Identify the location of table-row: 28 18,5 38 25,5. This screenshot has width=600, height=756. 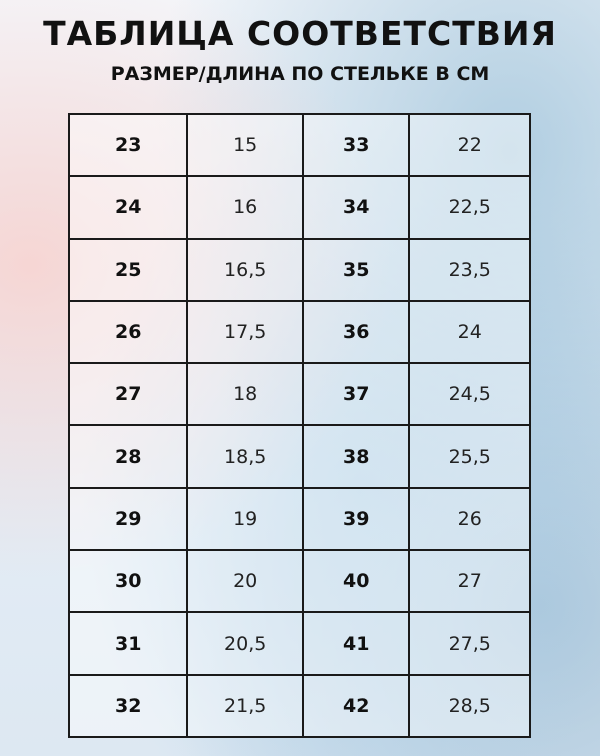
(299, 456).